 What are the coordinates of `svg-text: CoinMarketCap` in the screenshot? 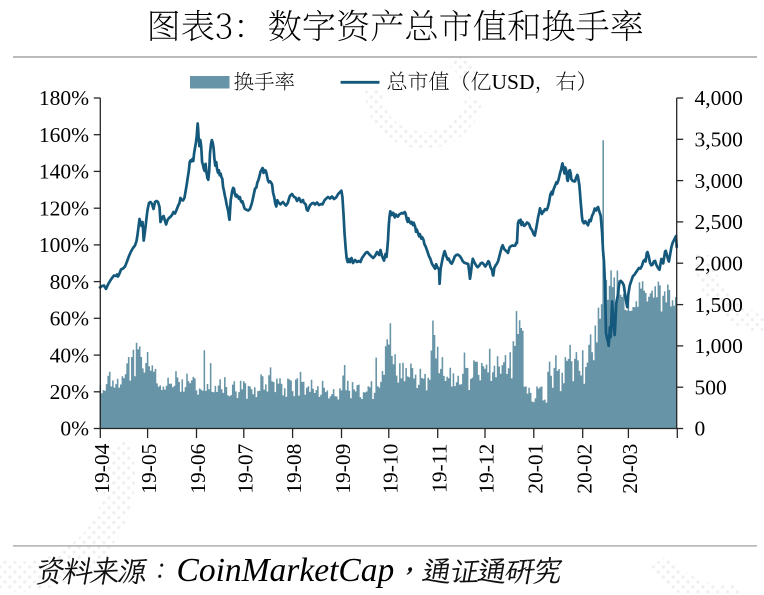 It's located at (286, 570).